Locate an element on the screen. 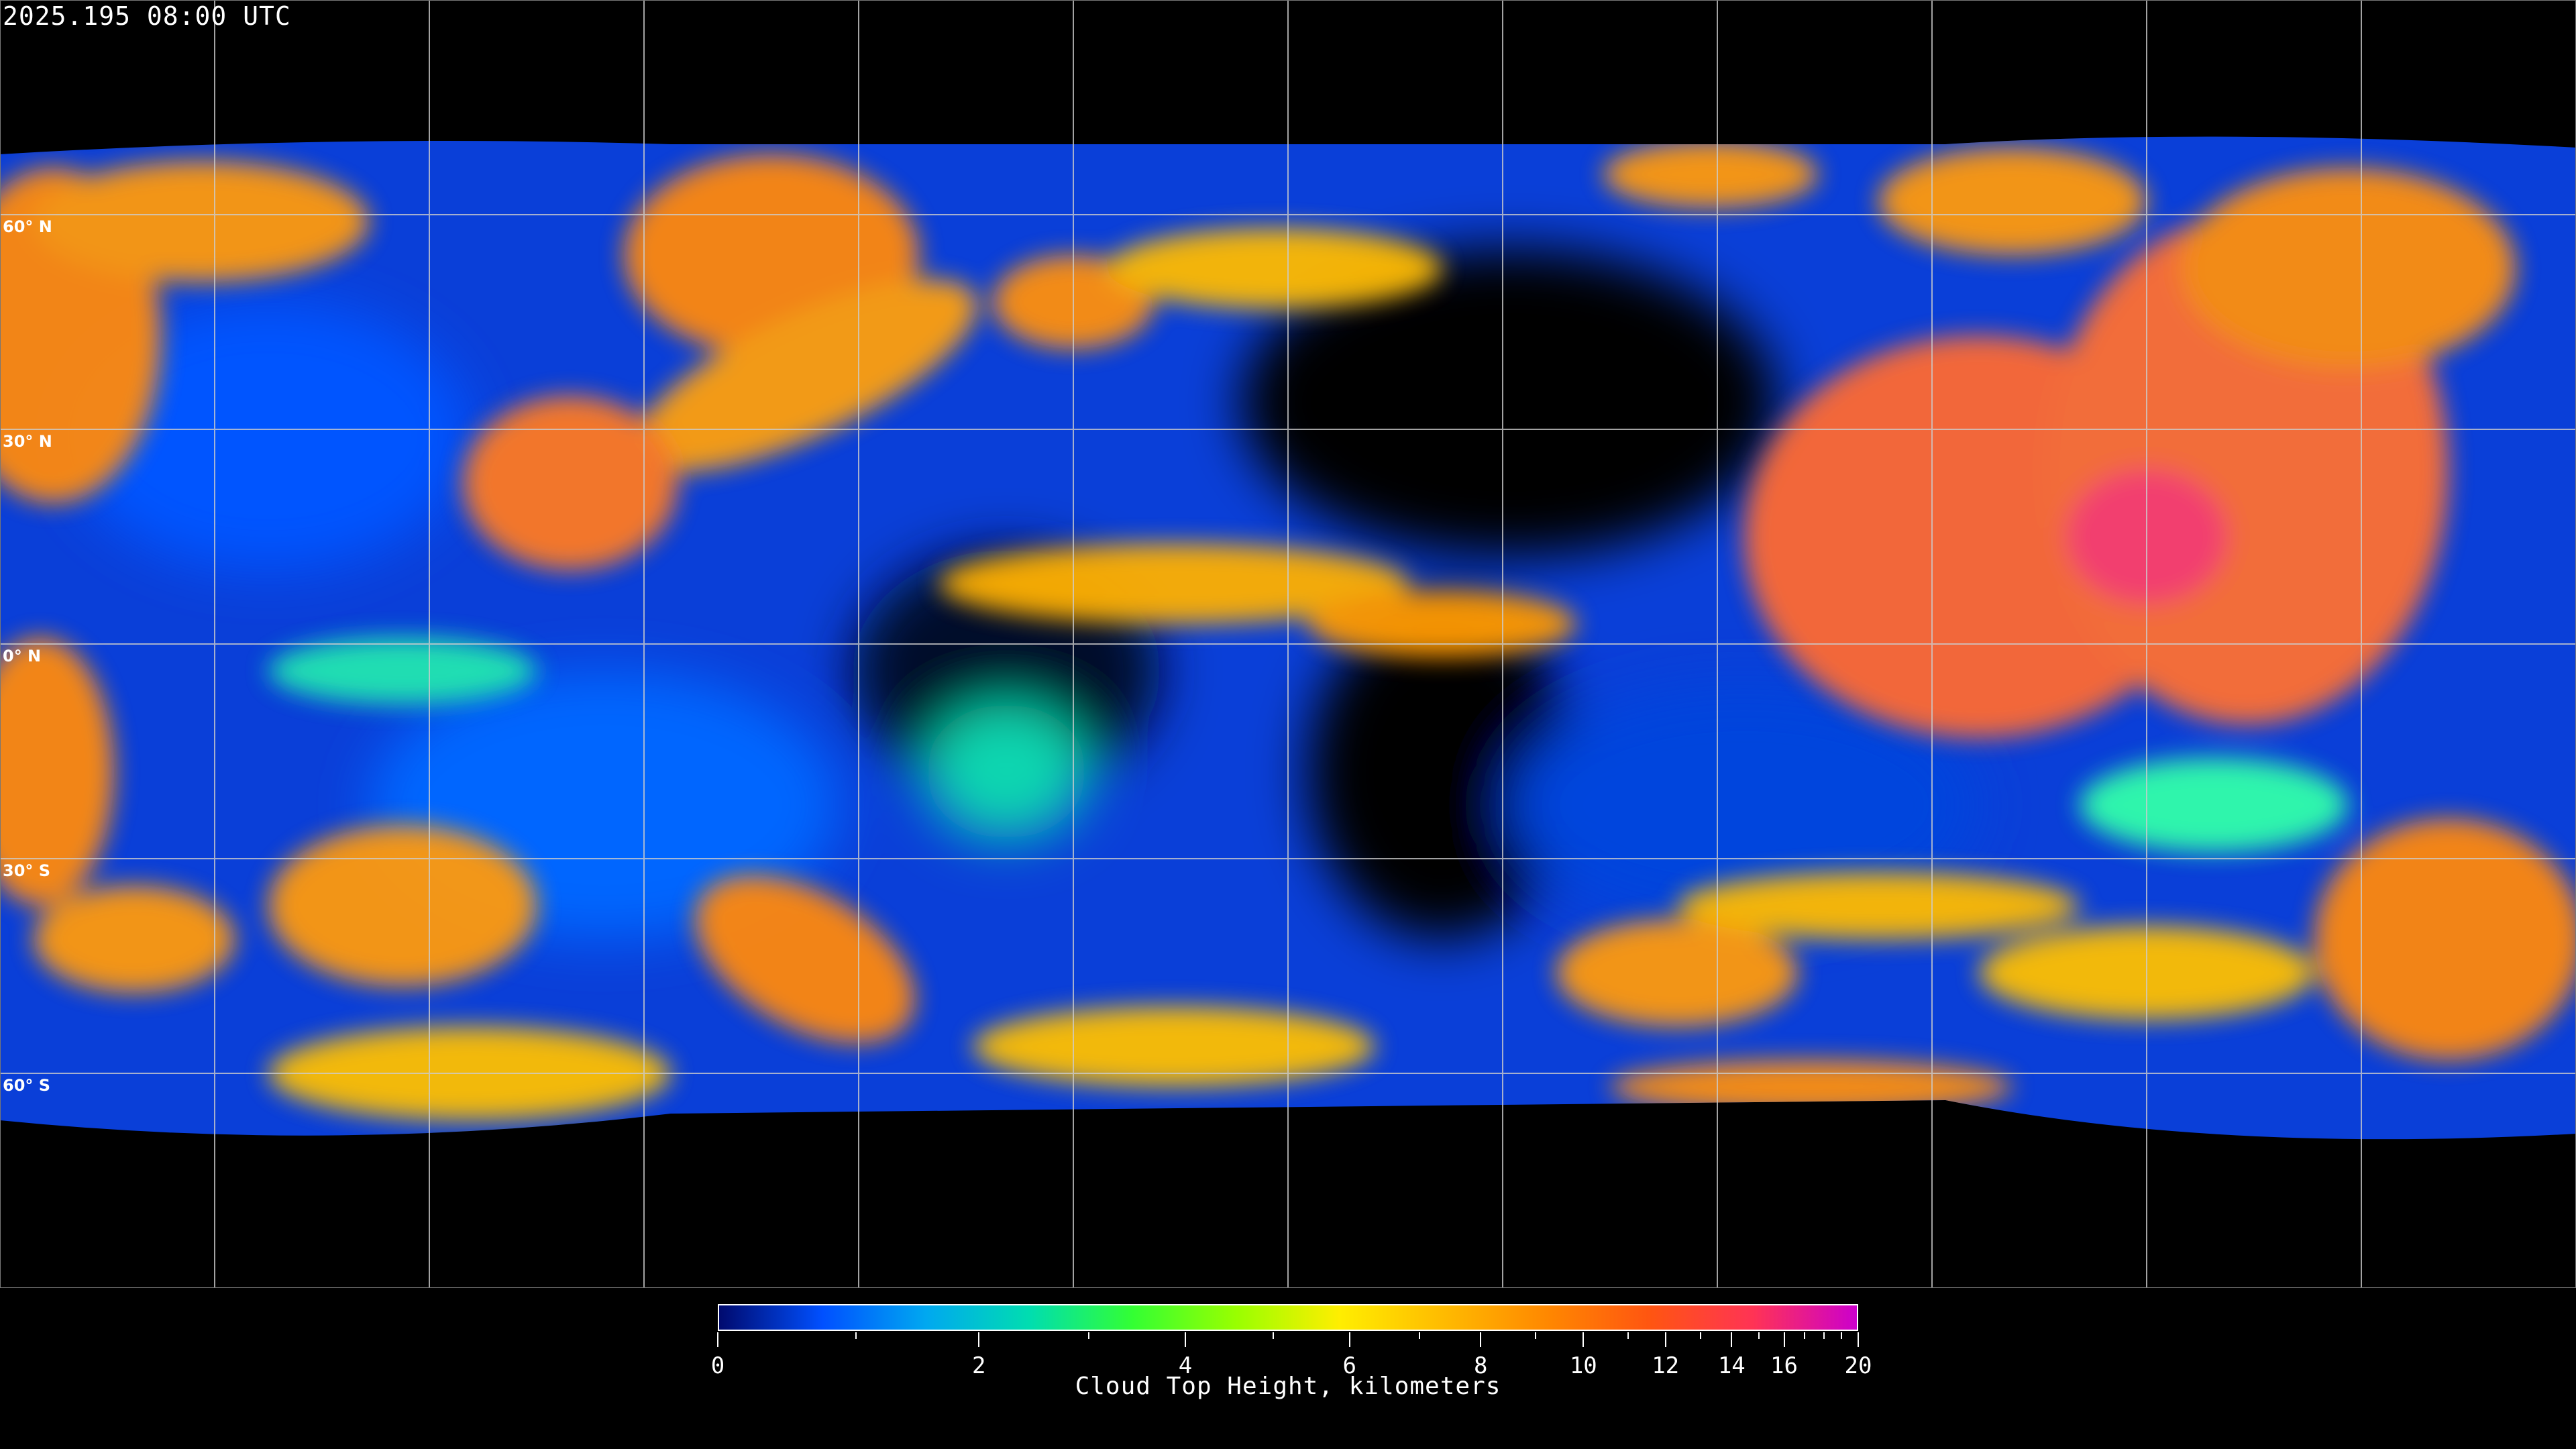 This screenshot has height=1449, width=2576. lat-label: 30° S is located at coordinates (27, 870).